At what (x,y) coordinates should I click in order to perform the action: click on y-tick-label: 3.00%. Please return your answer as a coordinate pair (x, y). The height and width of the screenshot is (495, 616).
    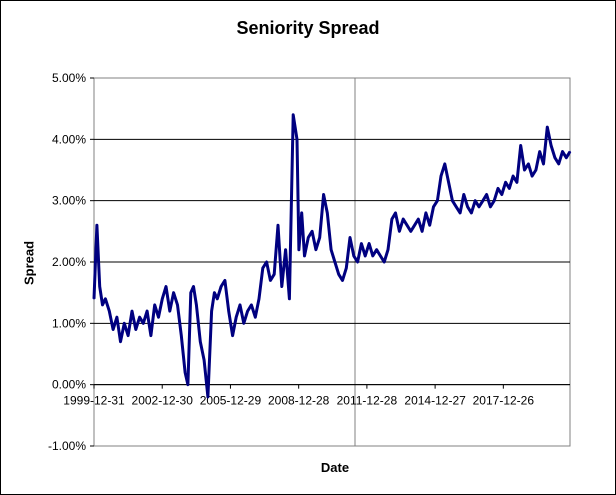
    Looking at the image, I should click on (69, 201).